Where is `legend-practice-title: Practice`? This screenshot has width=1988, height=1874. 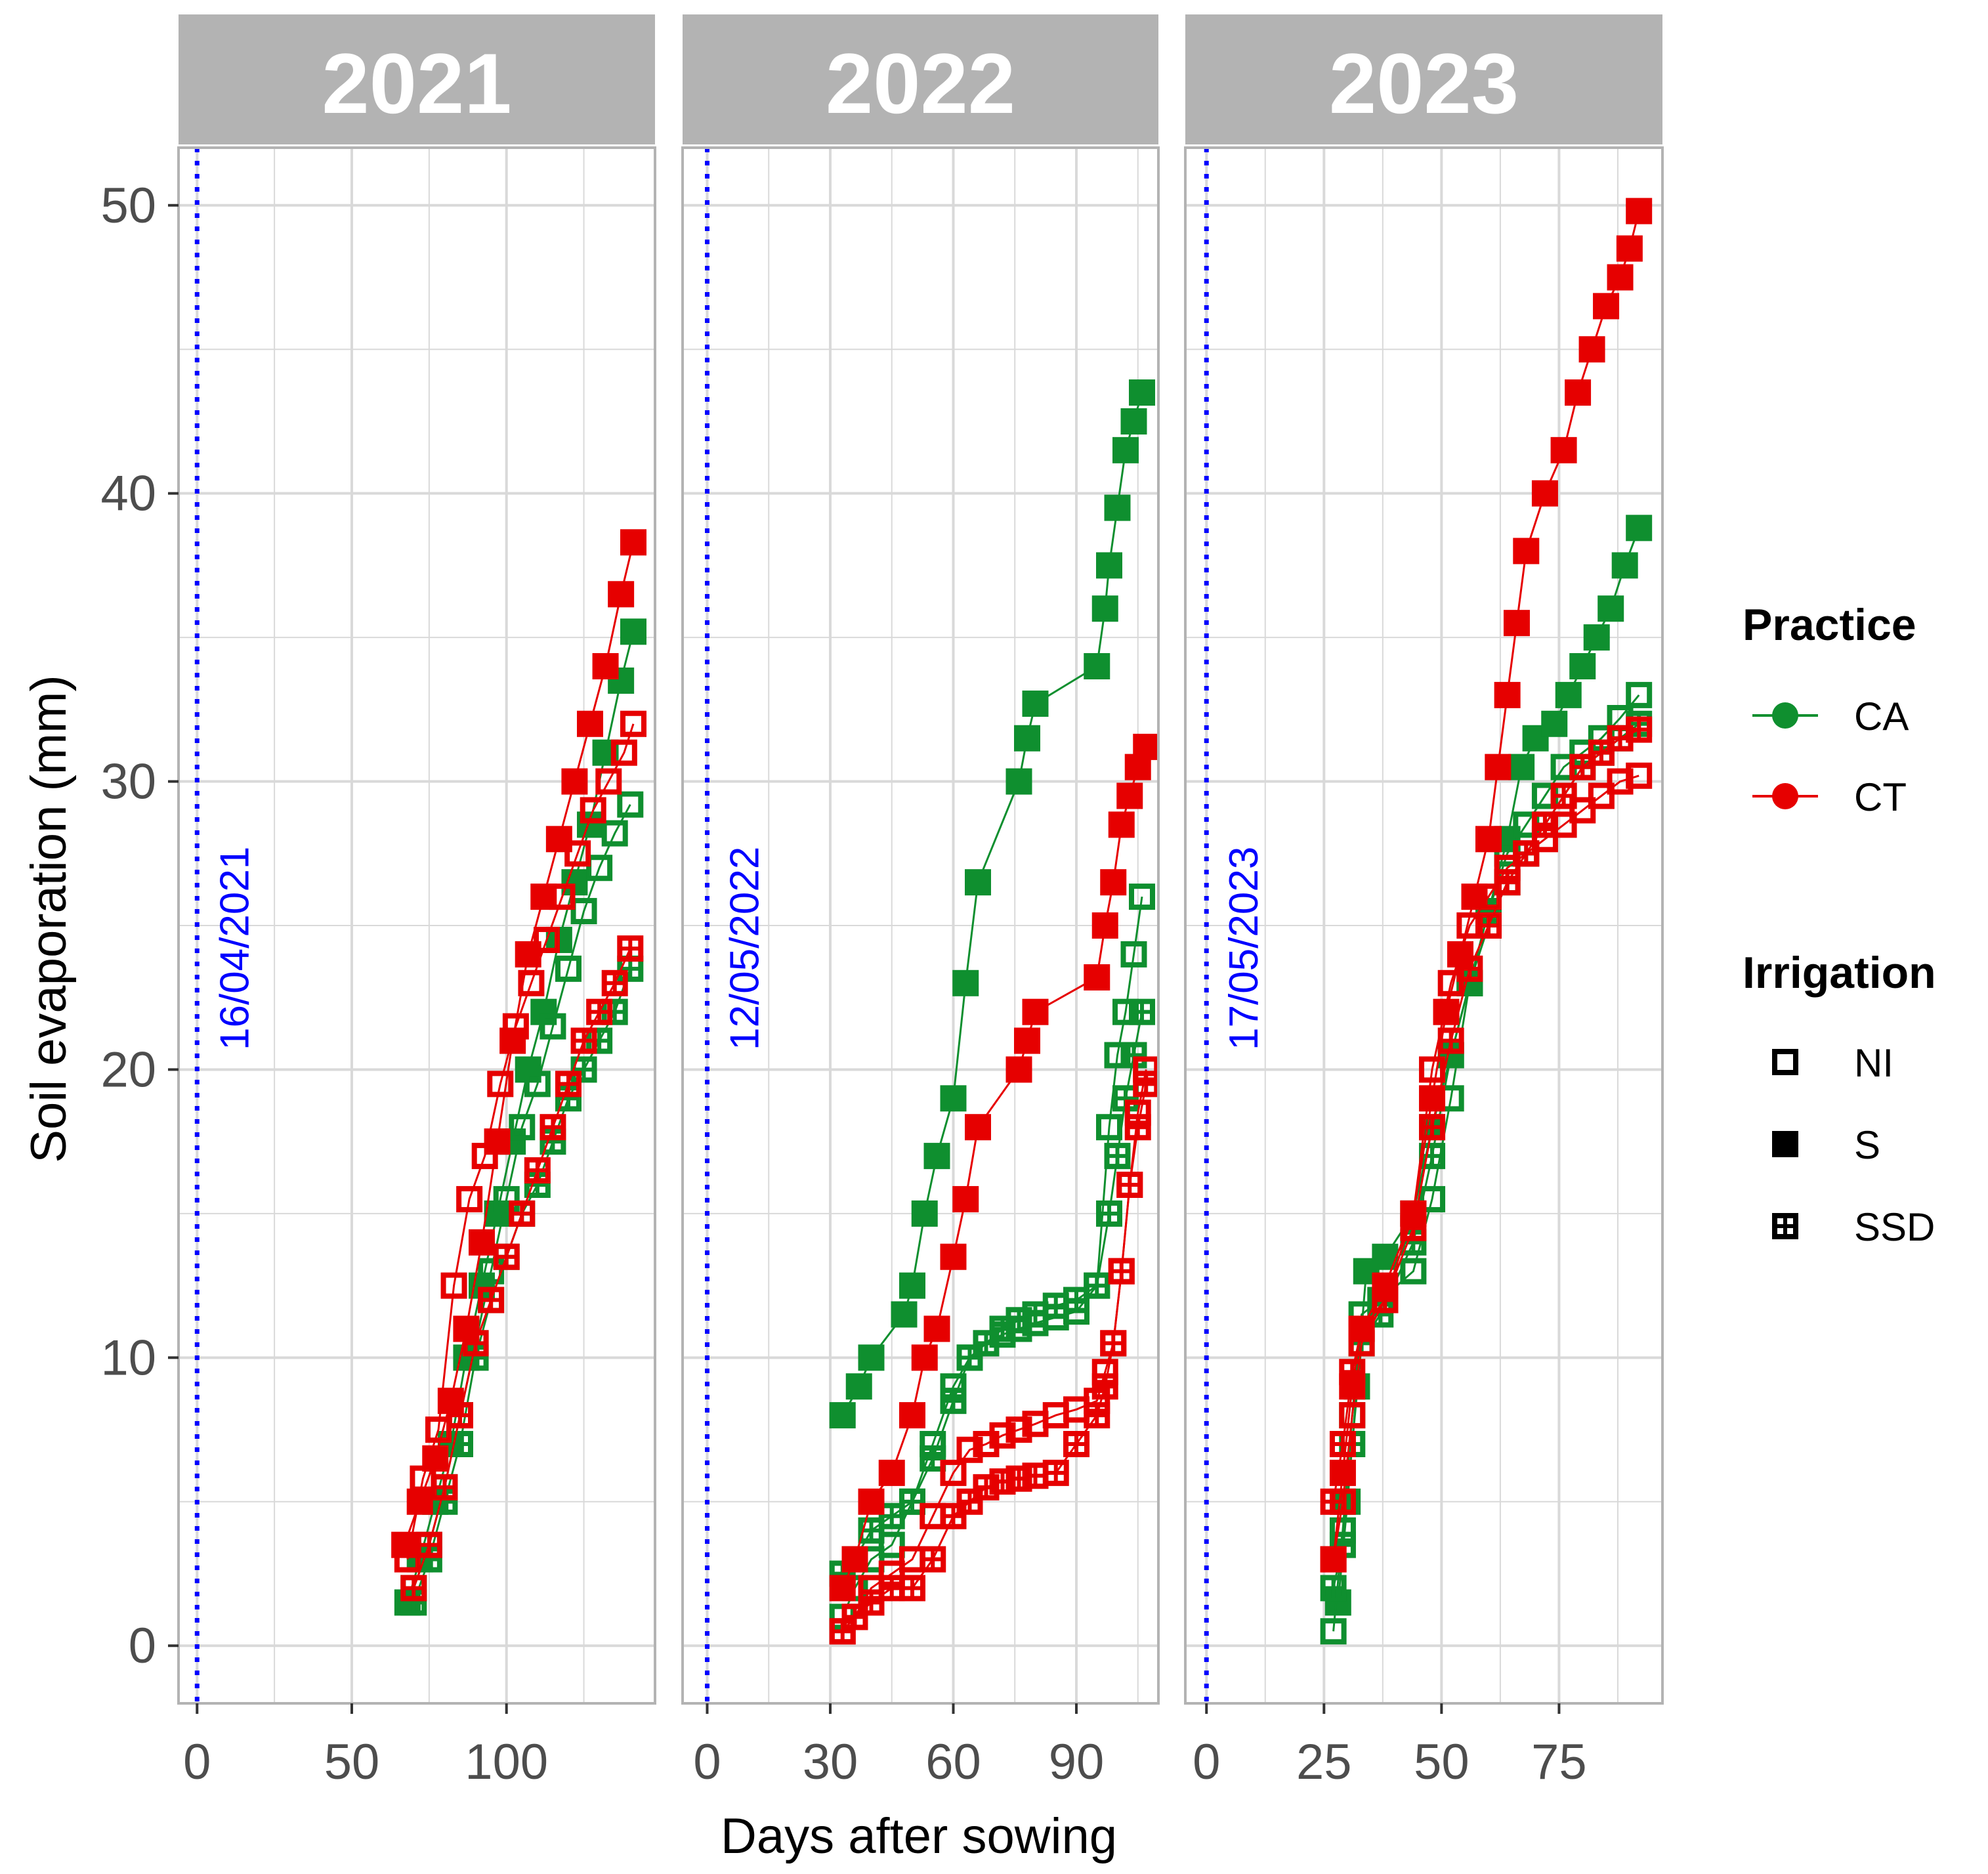 legend-practice-title: Practice is located at coordinates (1829, 625).